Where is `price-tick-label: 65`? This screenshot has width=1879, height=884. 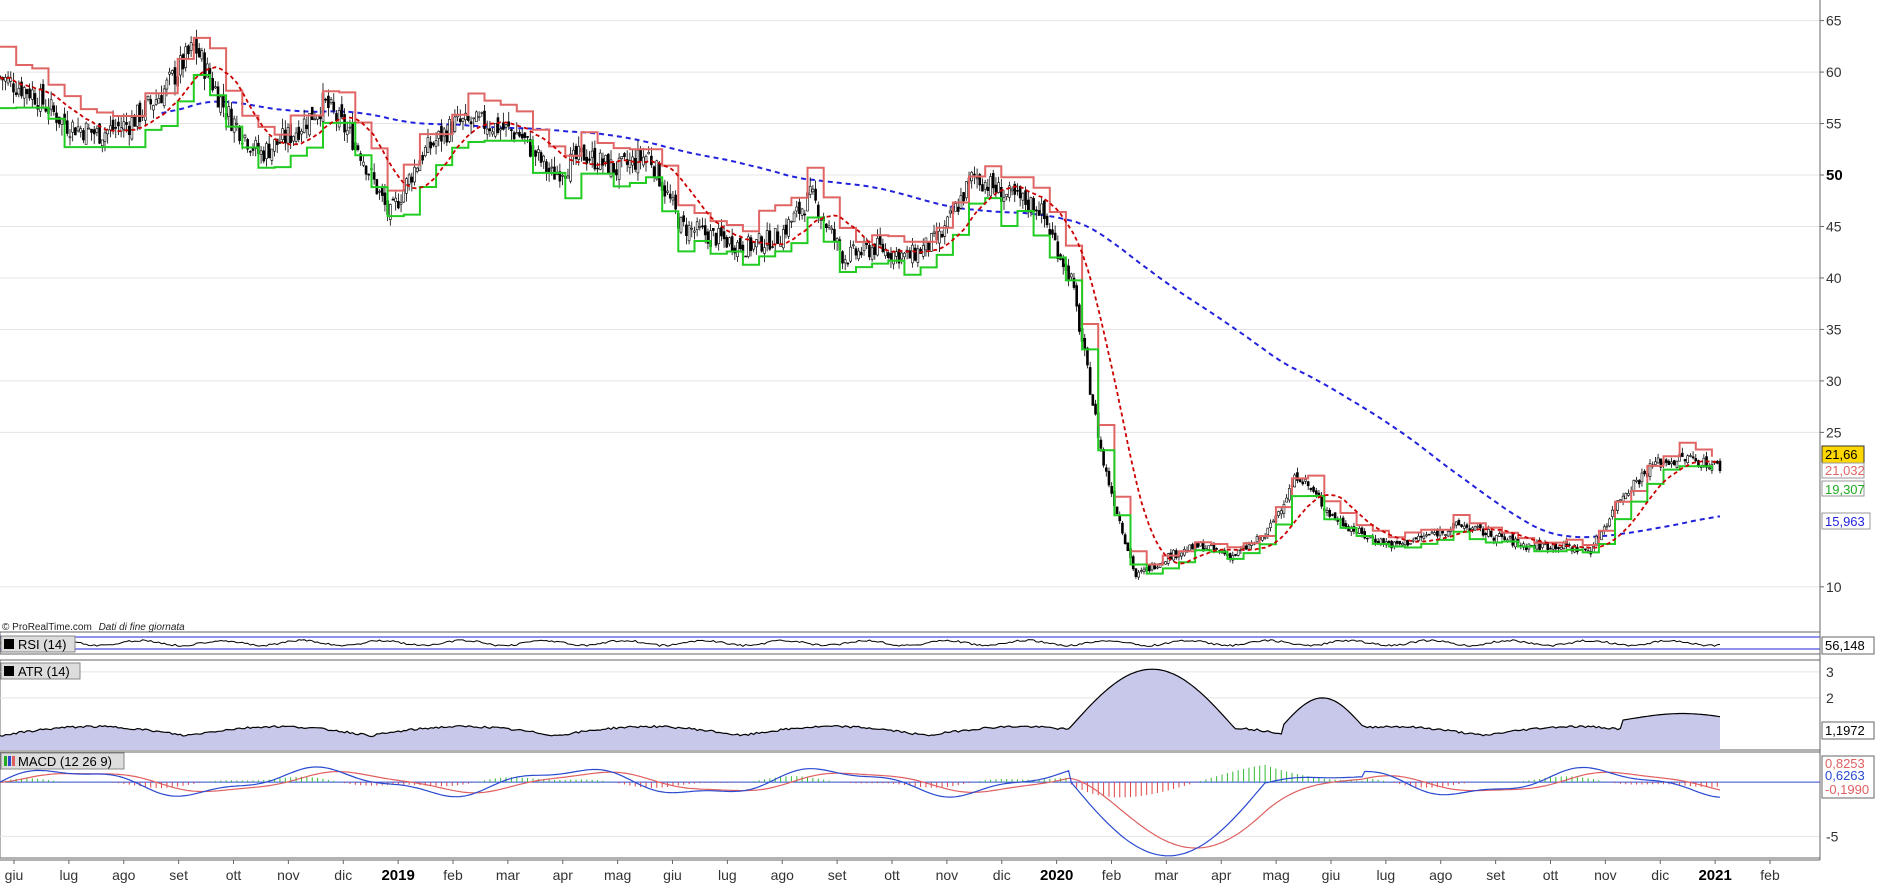 price-tick-label: 65 is located at coordinates (1834, 21).